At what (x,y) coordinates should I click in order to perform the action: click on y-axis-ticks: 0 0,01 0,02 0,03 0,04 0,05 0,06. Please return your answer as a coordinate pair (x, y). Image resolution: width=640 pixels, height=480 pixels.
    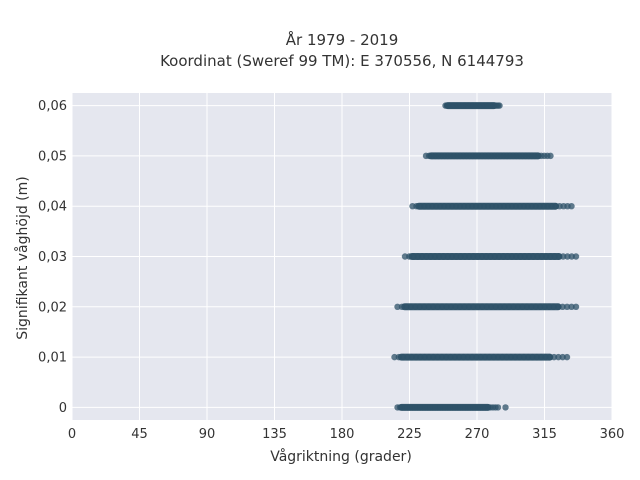
    Looking at the image, I should click on (52, 257).